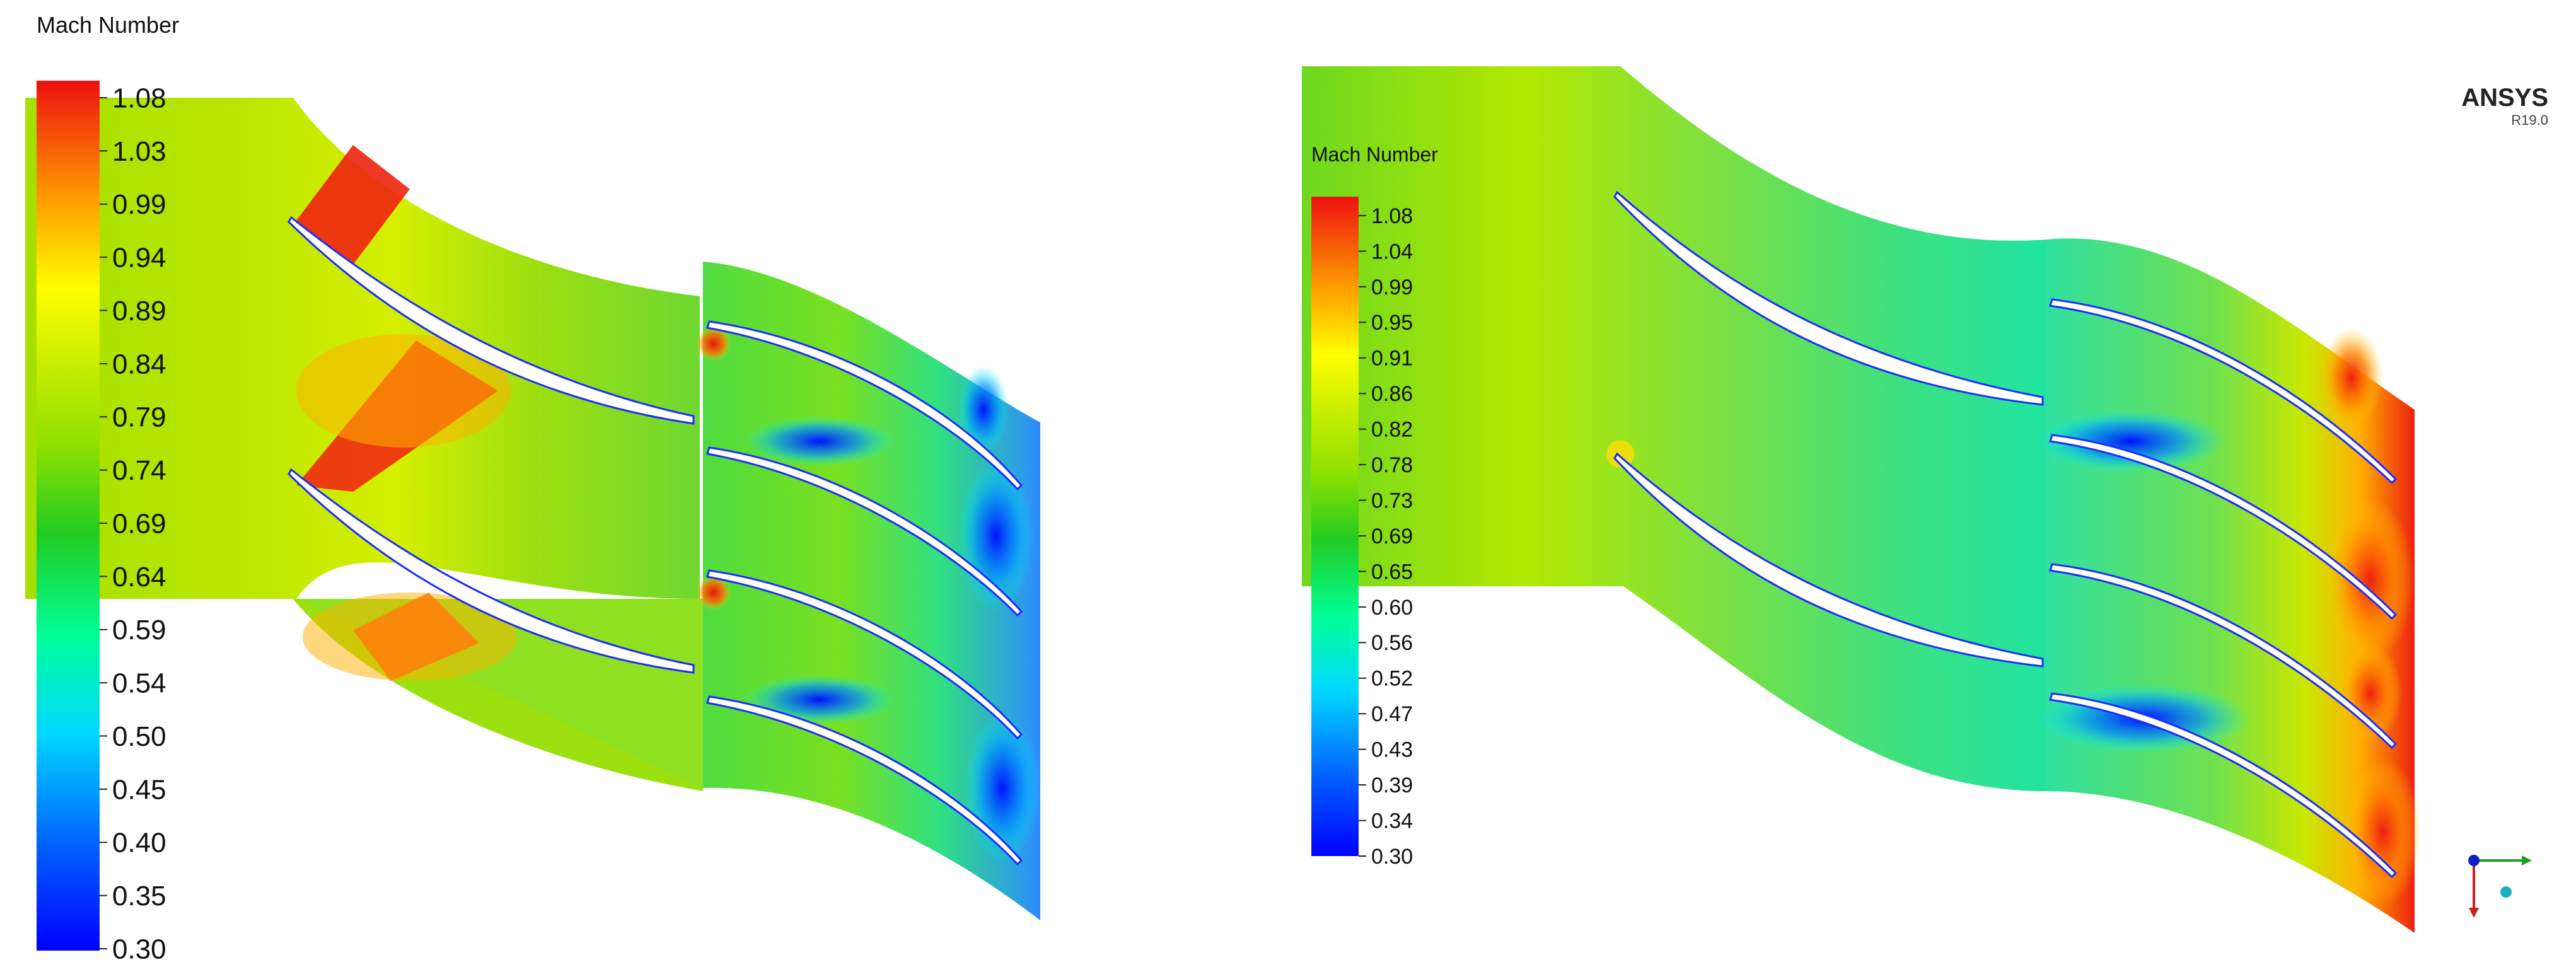 The image size is (2576, 979). What do you see at coordinates (1392, 643) in the screenshot?
I see `right-legend-tick-label: 0.56` at bounding box center [1392, 643].